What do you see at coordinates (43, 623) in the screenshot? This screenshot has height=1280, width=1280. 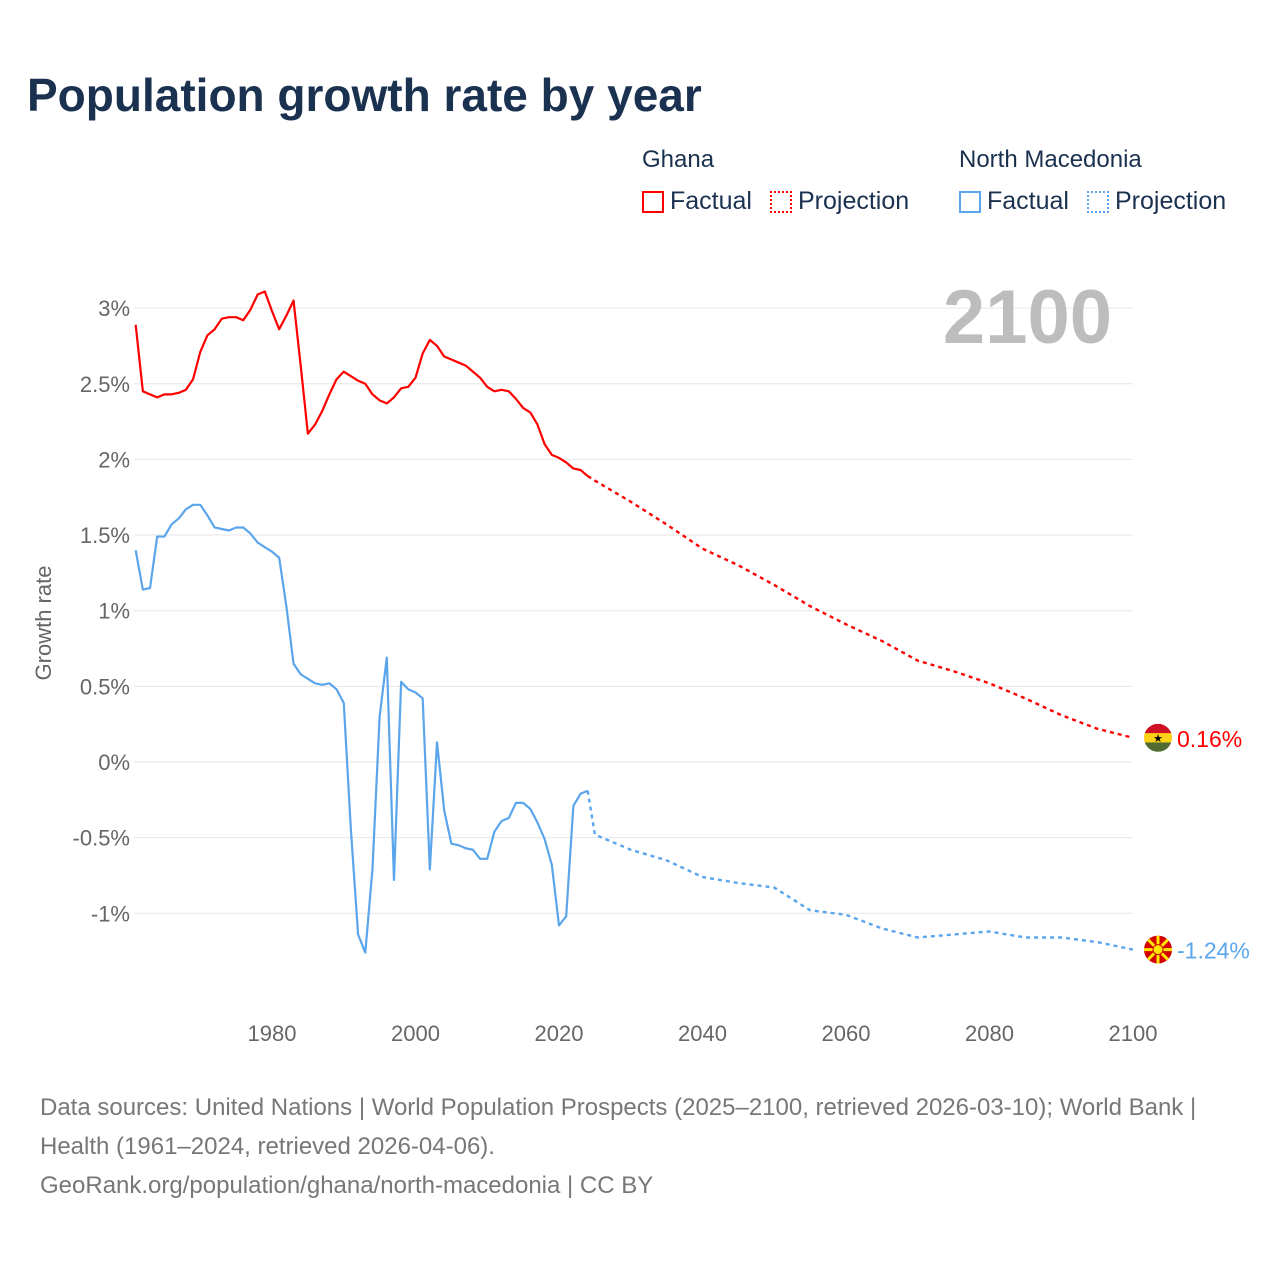 I see `y-axis-label: Growth rate` at bounding box center [43, 623].